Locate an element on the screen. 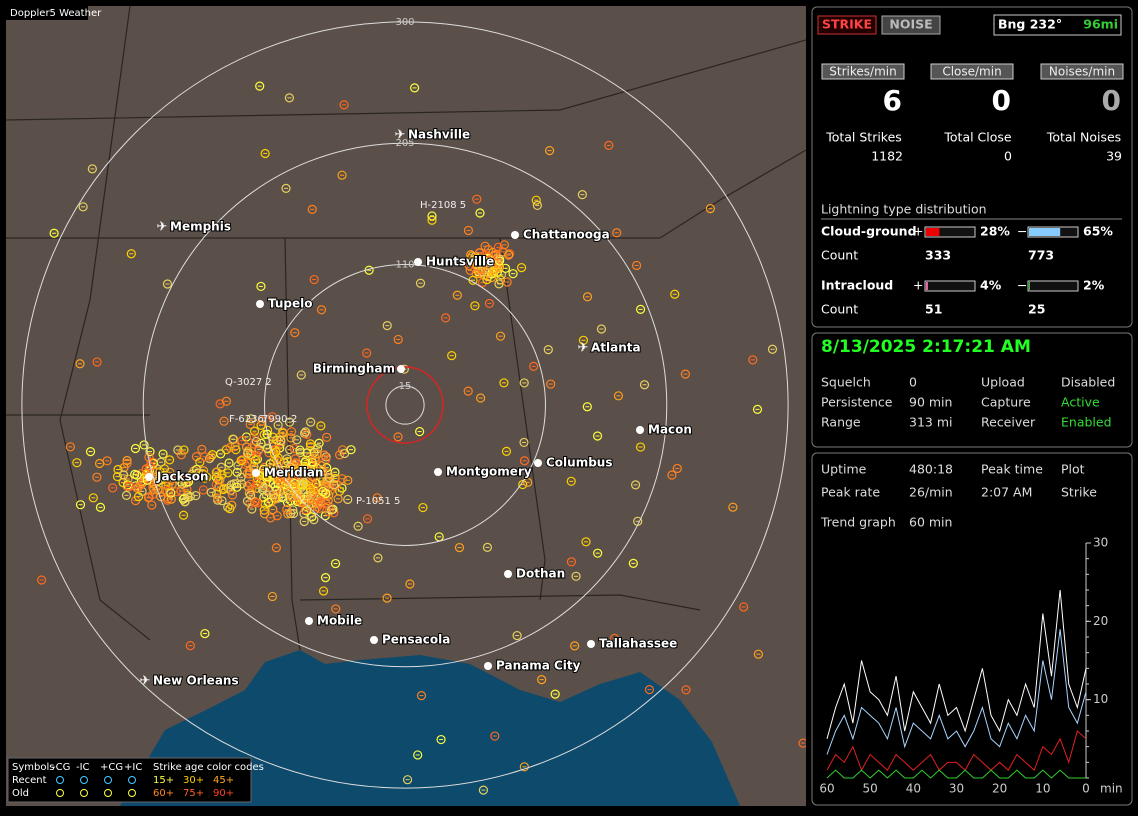  noise-button-label: NOISE is located at coordinates (910, 24).